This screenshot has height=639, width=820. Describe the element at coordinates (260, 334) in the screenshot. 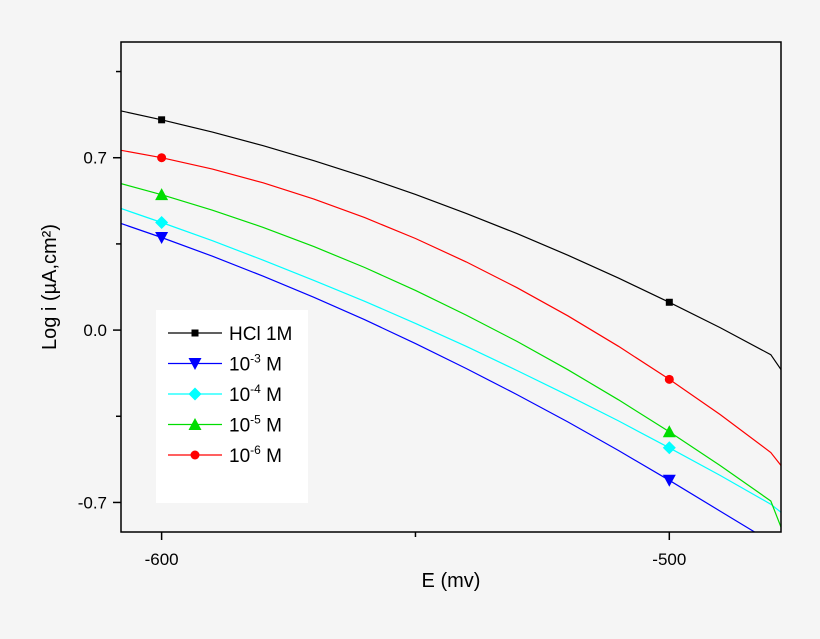

I see `legend-label: HCl 1M` at that location.